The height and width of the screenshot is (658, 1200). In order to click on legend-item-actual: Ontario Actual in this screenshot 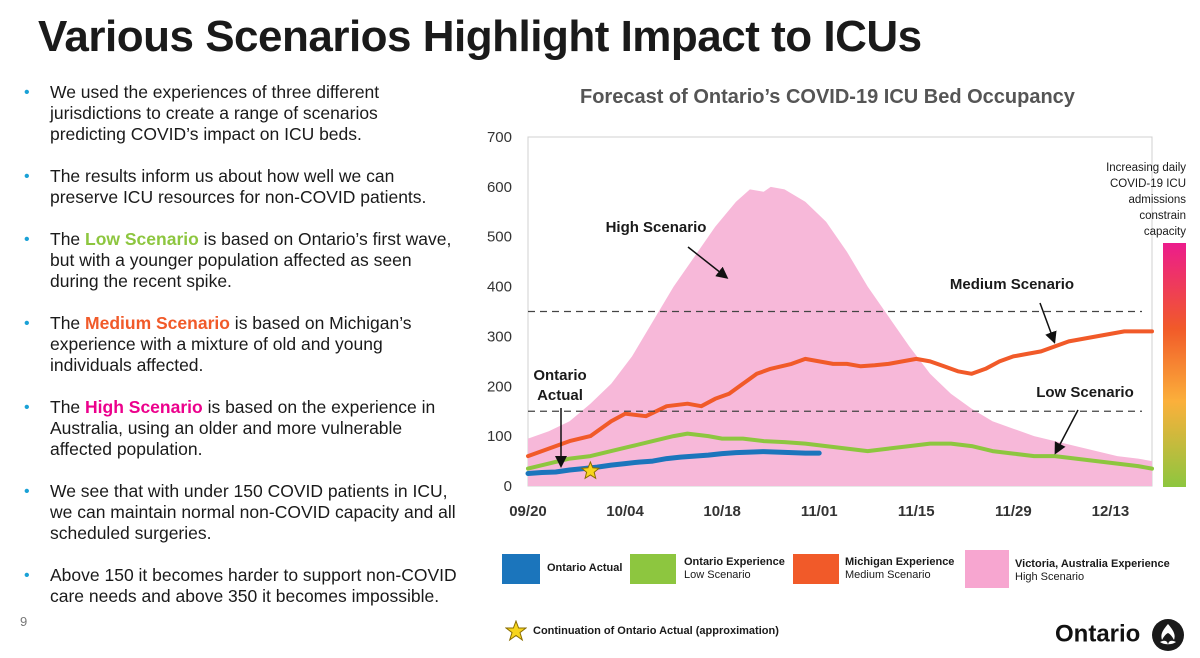, I will do `click(567, 570)`.